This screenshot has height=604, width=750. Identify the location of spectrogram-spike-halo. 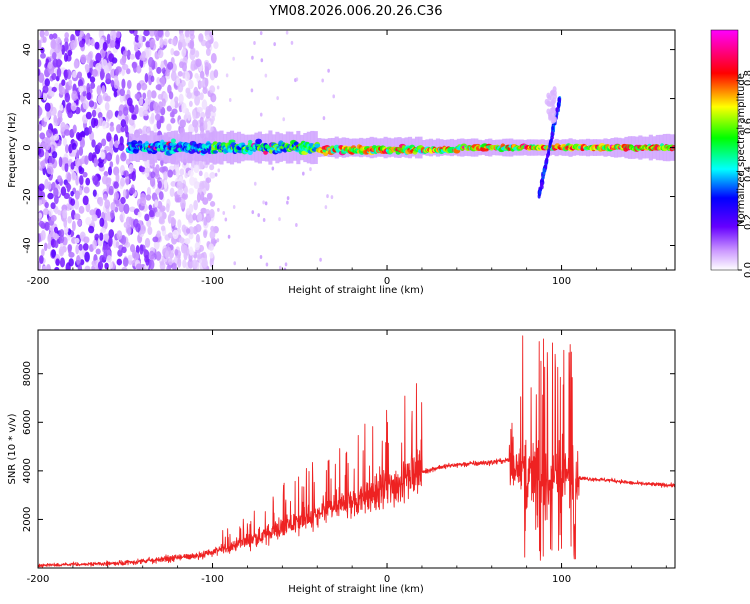
(554, 89).